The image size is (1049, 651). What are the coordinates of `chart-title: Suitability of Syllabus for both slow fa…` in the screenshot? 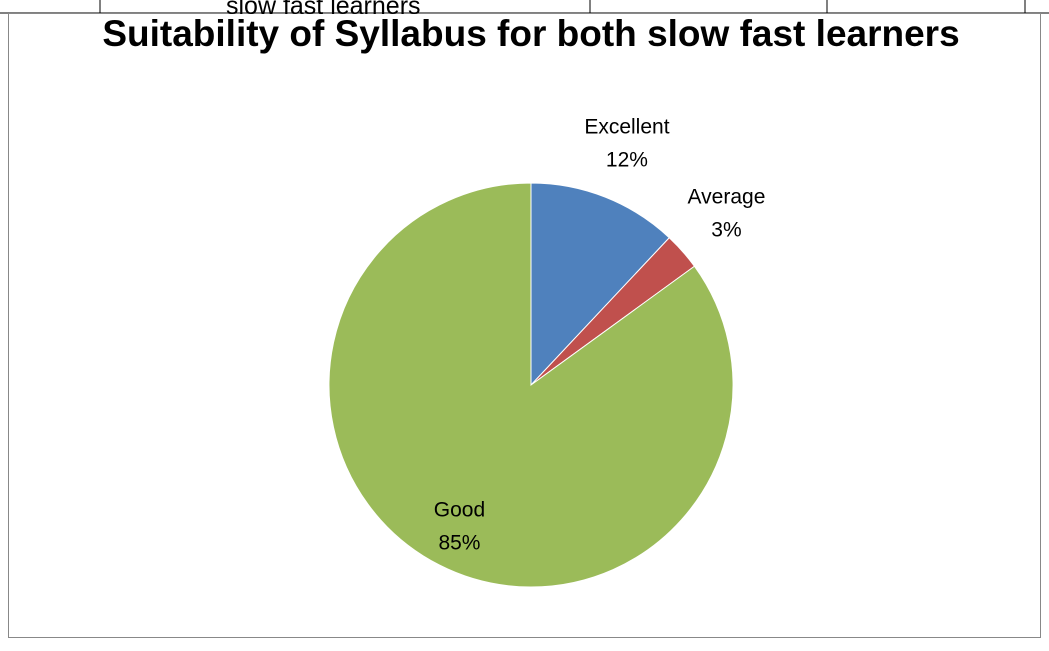 It's located at (531, 33).